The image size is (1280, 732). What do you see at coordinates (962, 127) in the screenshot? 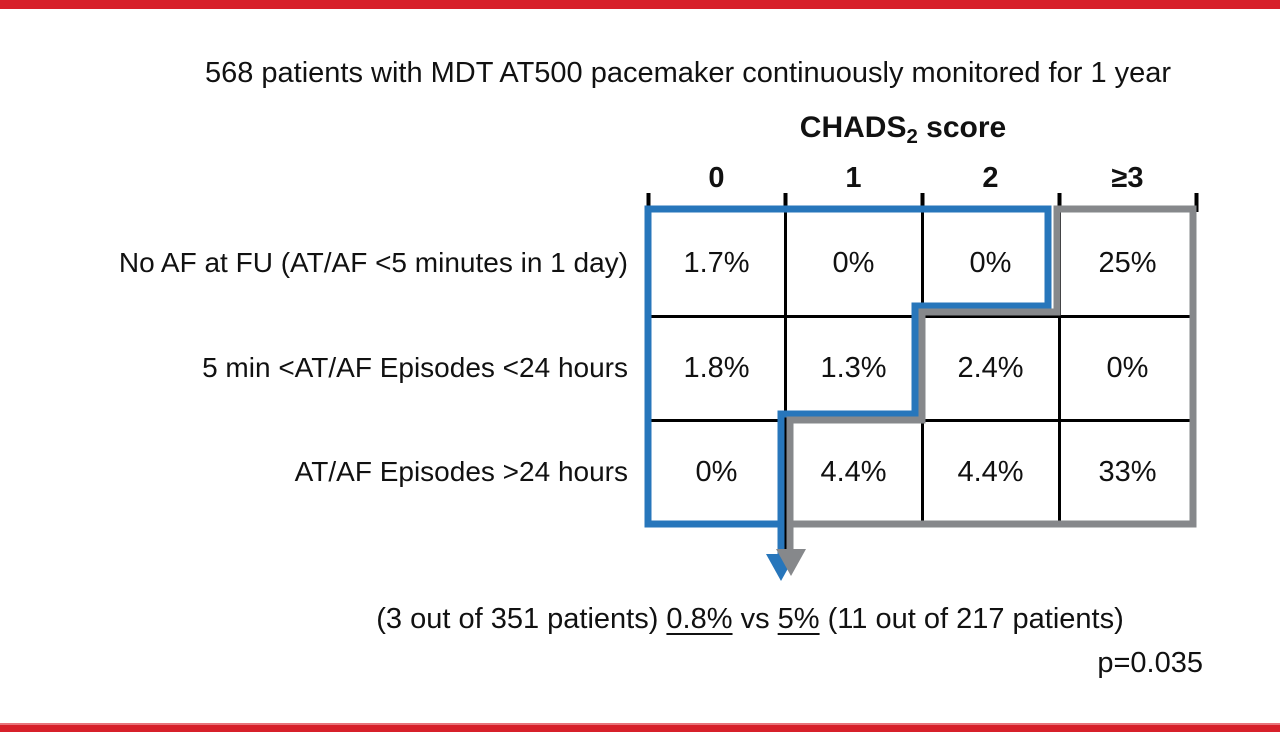
I see `score-text: score` at bounding box center [962, 127].